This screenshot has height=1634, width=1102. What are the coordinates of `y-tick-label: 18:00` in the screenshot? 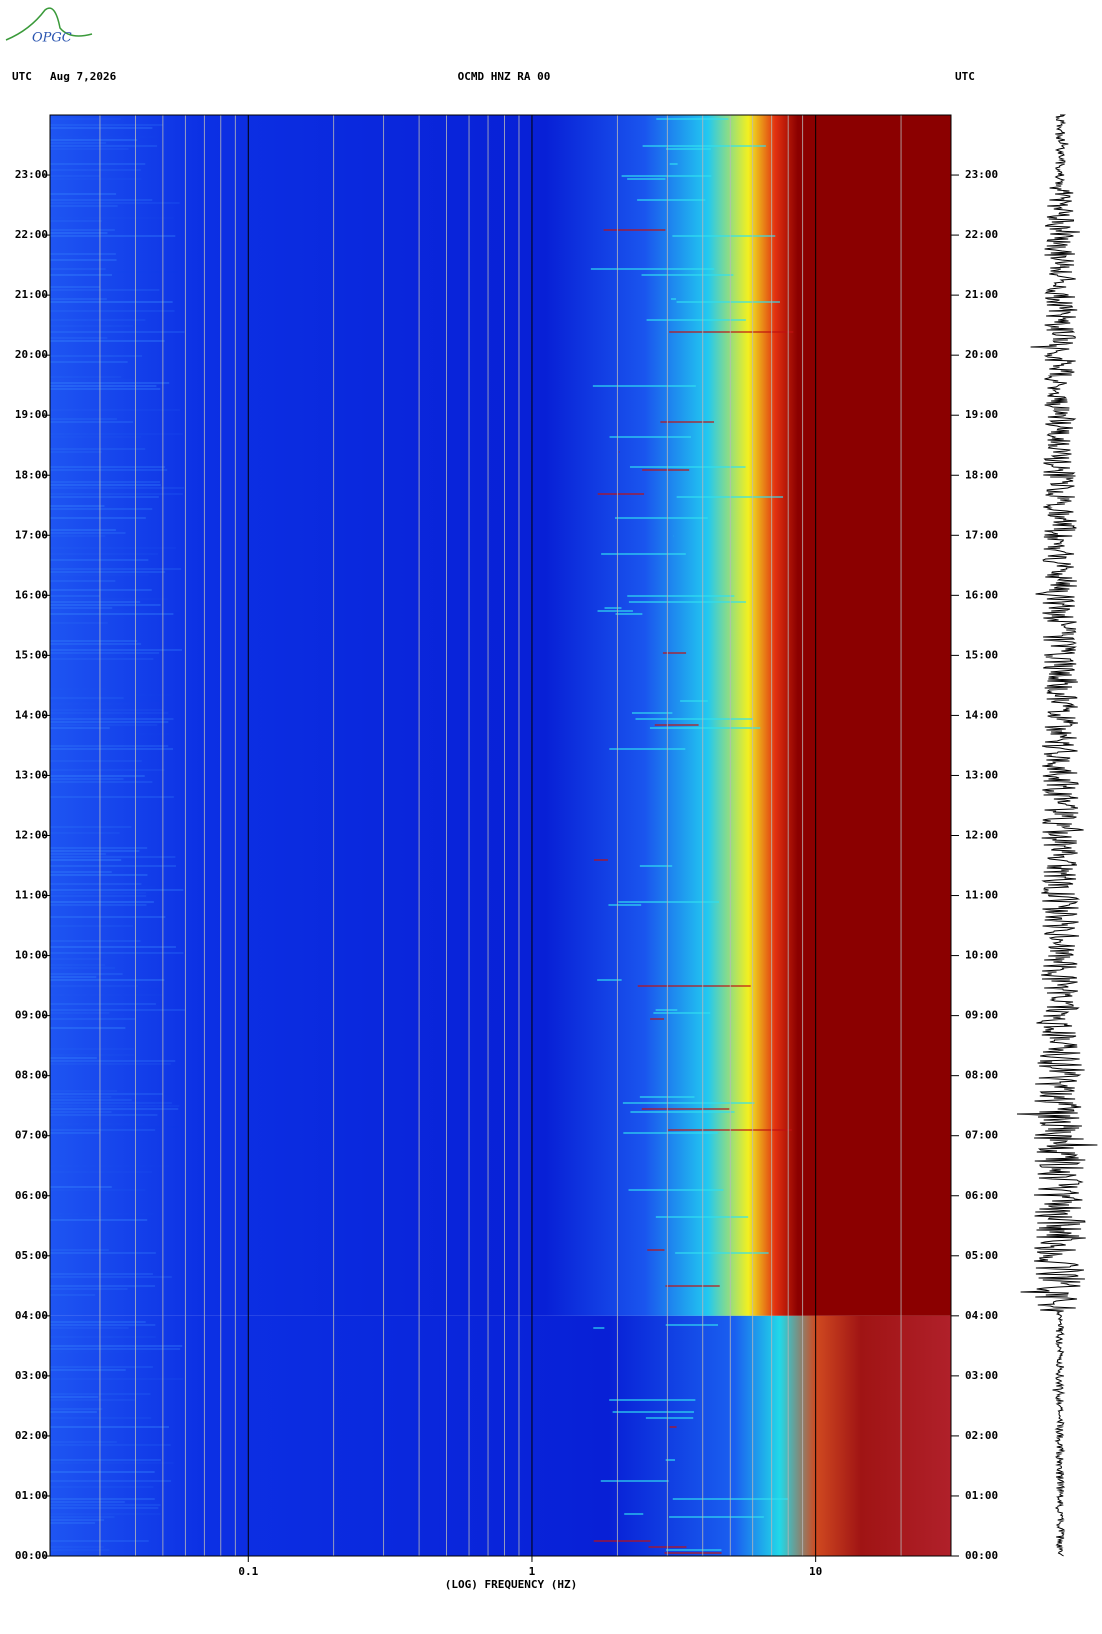 It's located at (31, 474).